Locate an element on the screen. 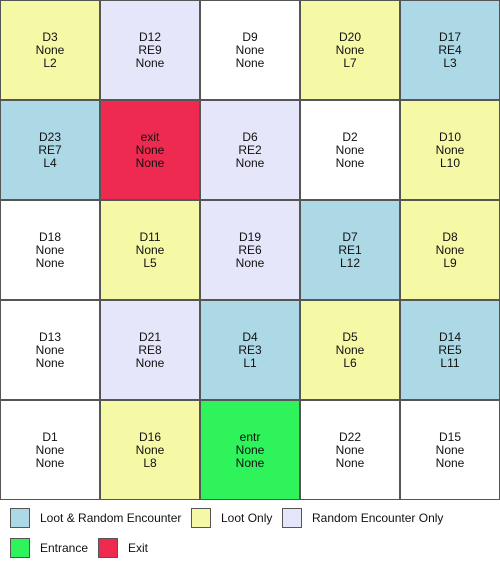  room-cell-d7: D7 RE1 L12 is located at coordinates (350, 250).